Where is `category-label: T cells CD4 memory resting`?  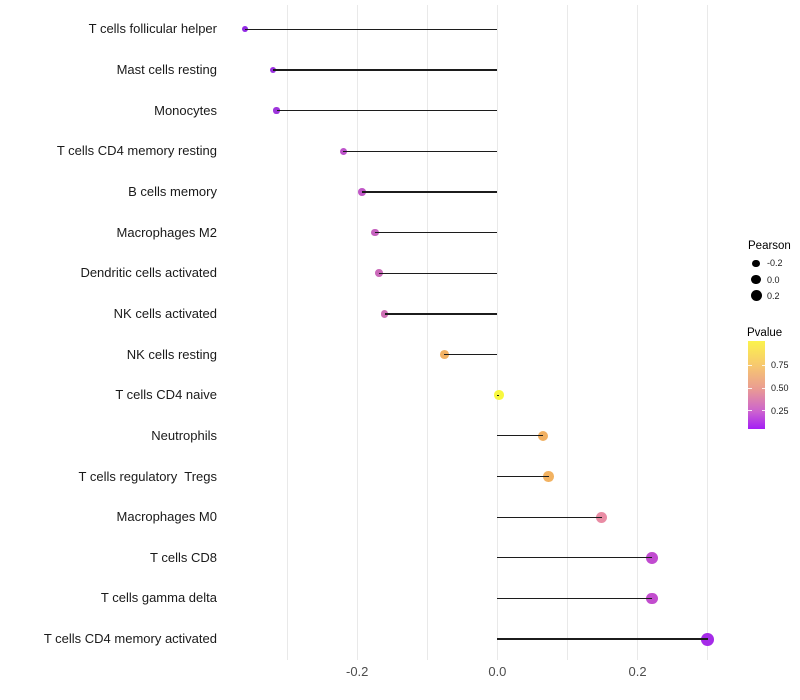
category-label: T cells CD4 memory resting is located at coordinates (136, 151).